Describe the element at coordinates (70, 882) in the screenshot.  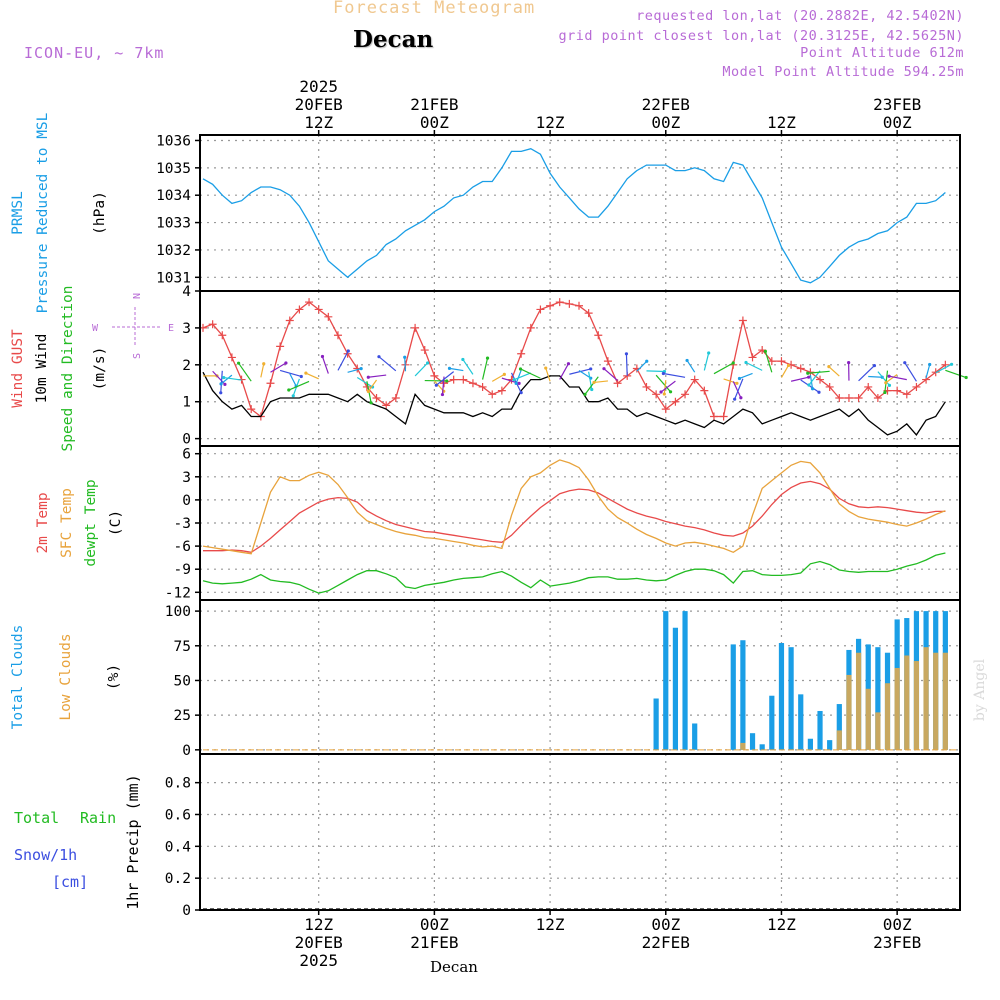
I see `legend-snow-unit: [cm]` at that location.